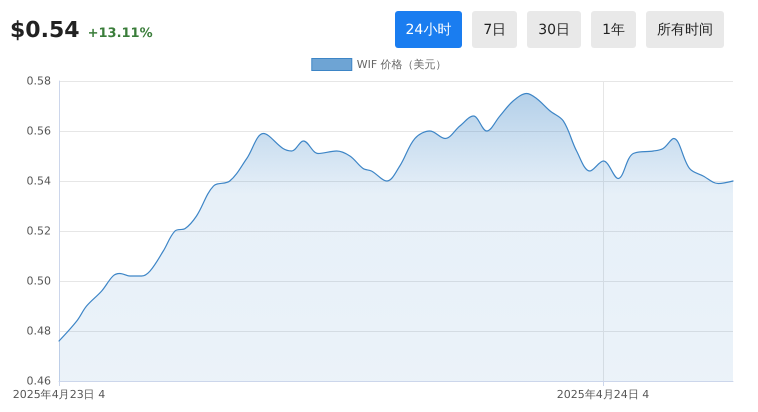  What do you see at coordinates (495, 29) in the screenshot?
I see `text: 7日` at bounding box center [495, 29].